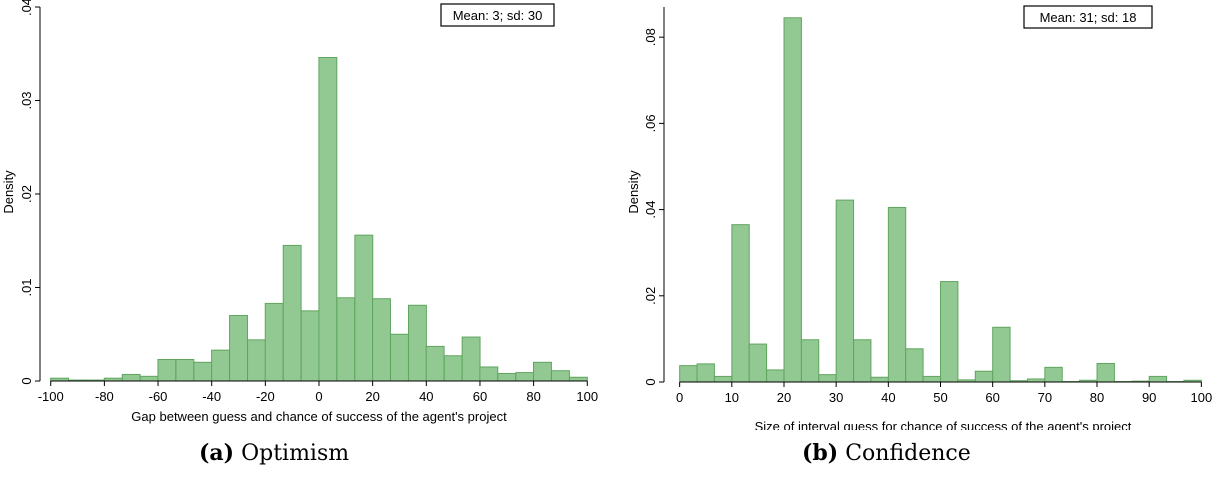  What do you see at coordinates (633, 192) in the screenshot?
I see `confidence-ylabel: Density` at bounding box center [633, 192].